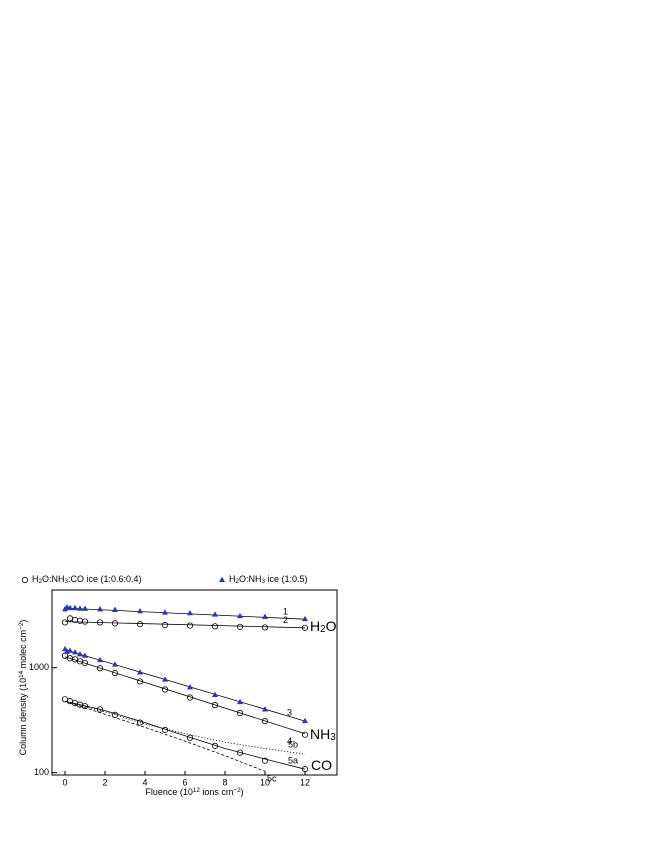 The height and width of the screenshot is (847, 655). Describe the element at coordinates (197, 790) in the screenshot. I see `label-part: 12` at that location.